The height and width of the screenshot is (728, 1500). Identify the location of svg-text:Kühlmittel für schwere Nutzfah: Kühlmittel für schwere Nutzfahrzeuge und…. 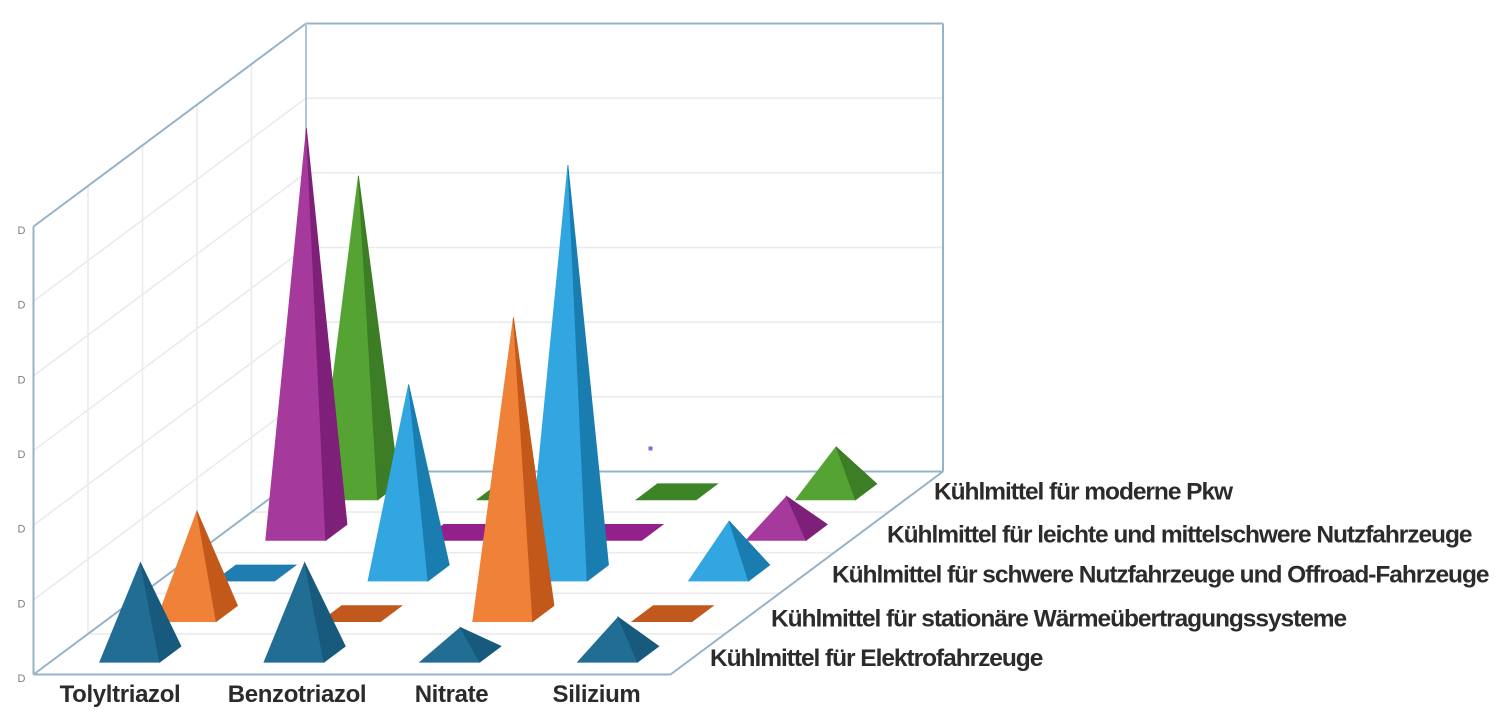
(1160, 574).